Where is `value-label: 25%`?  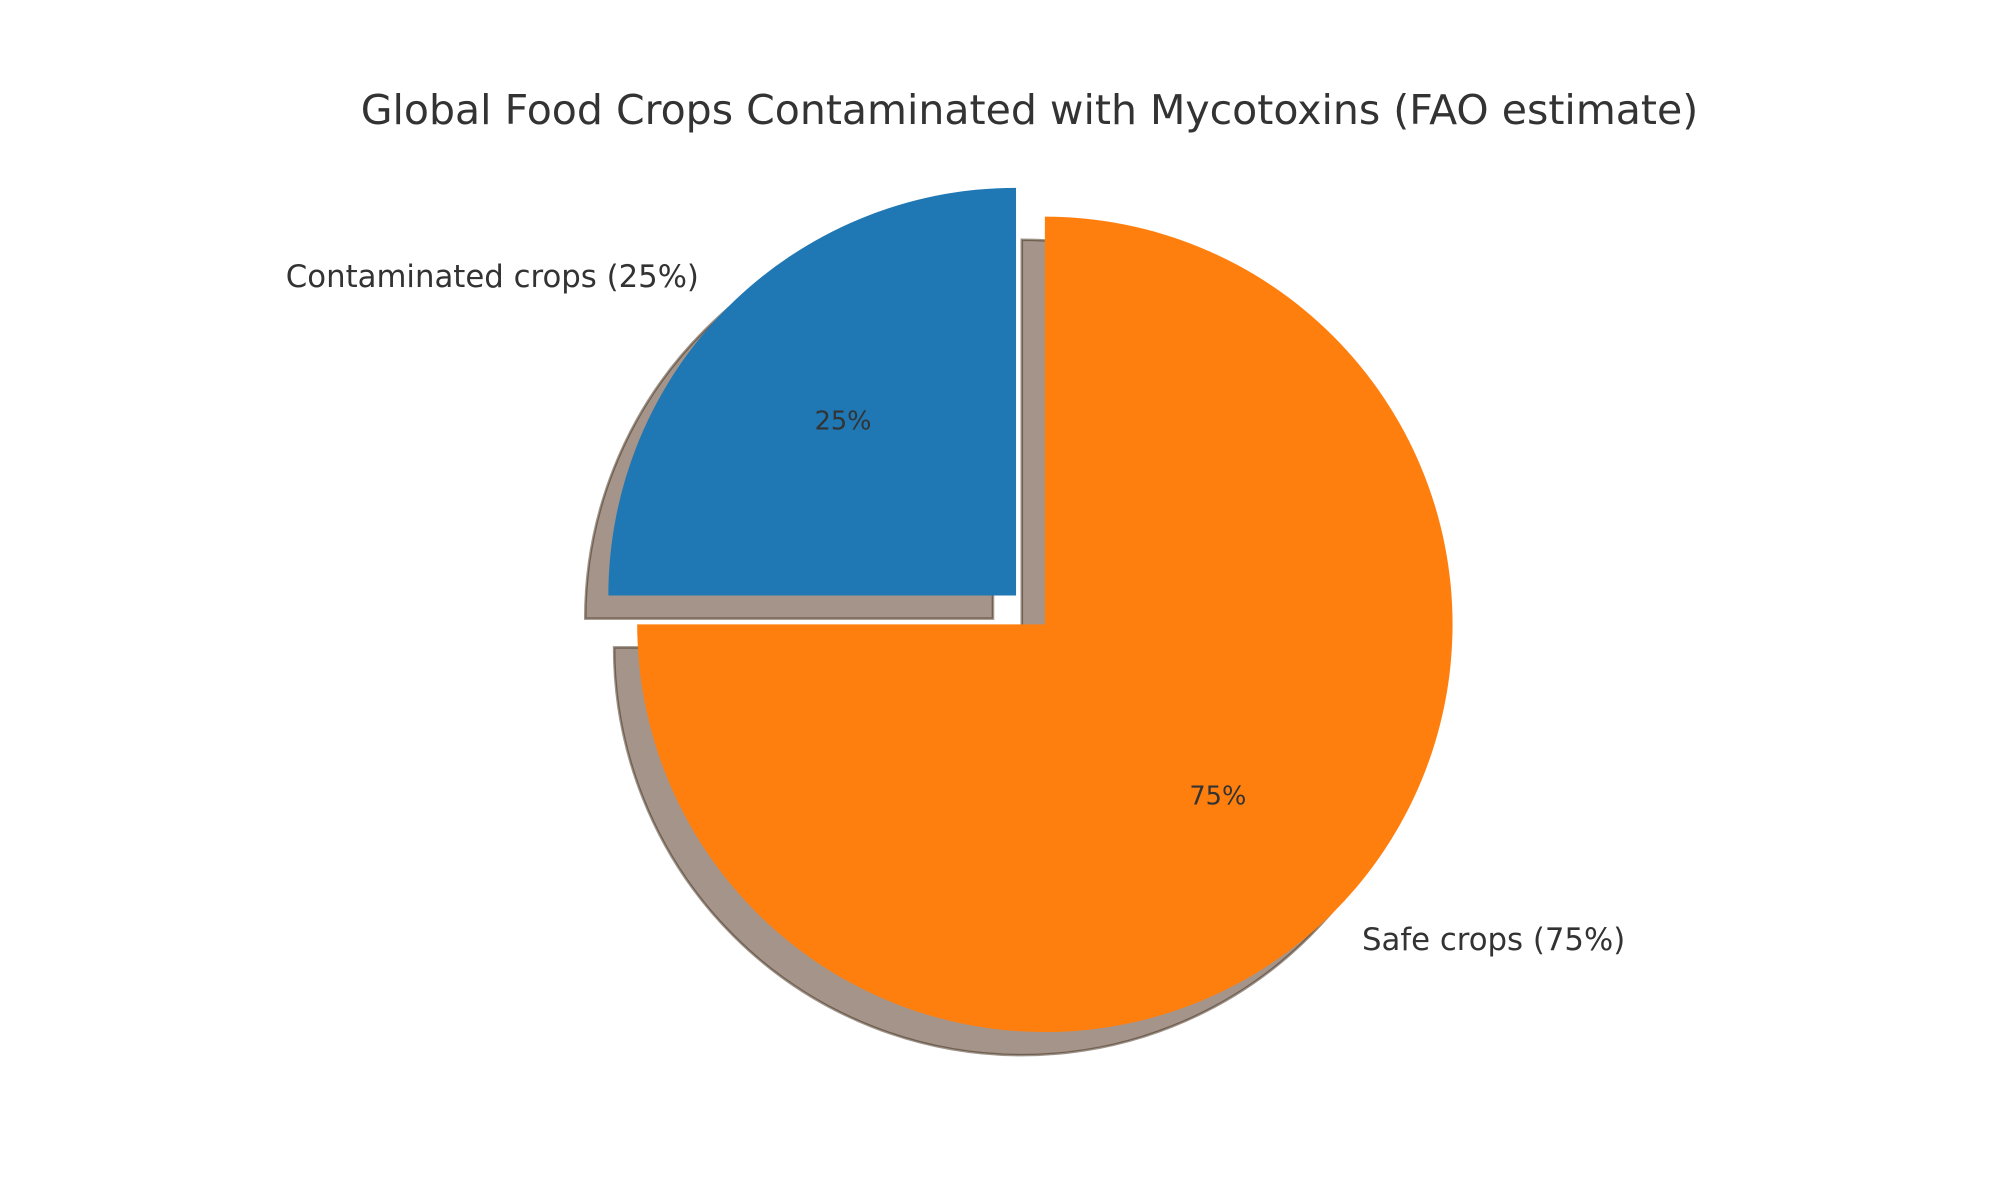 value-label: 25% is located at coordinates (843, 422).